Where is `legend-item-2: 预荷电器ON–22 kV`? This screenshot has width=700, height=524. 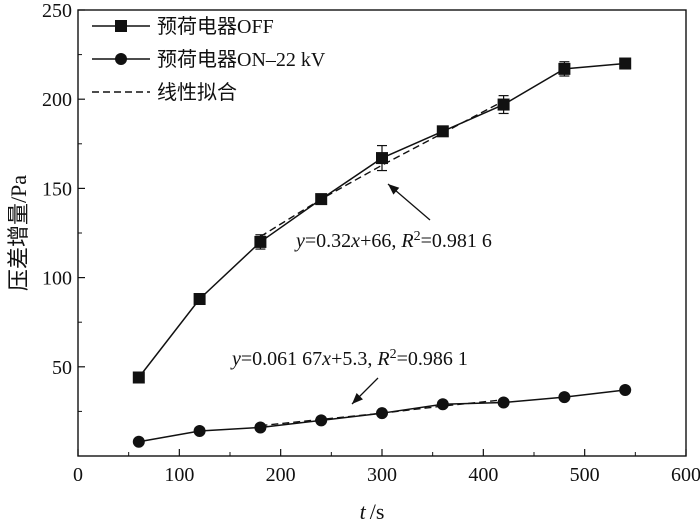
legend-item-2: 预荷电器ON–22 kV is located at coordinates (209, 59).